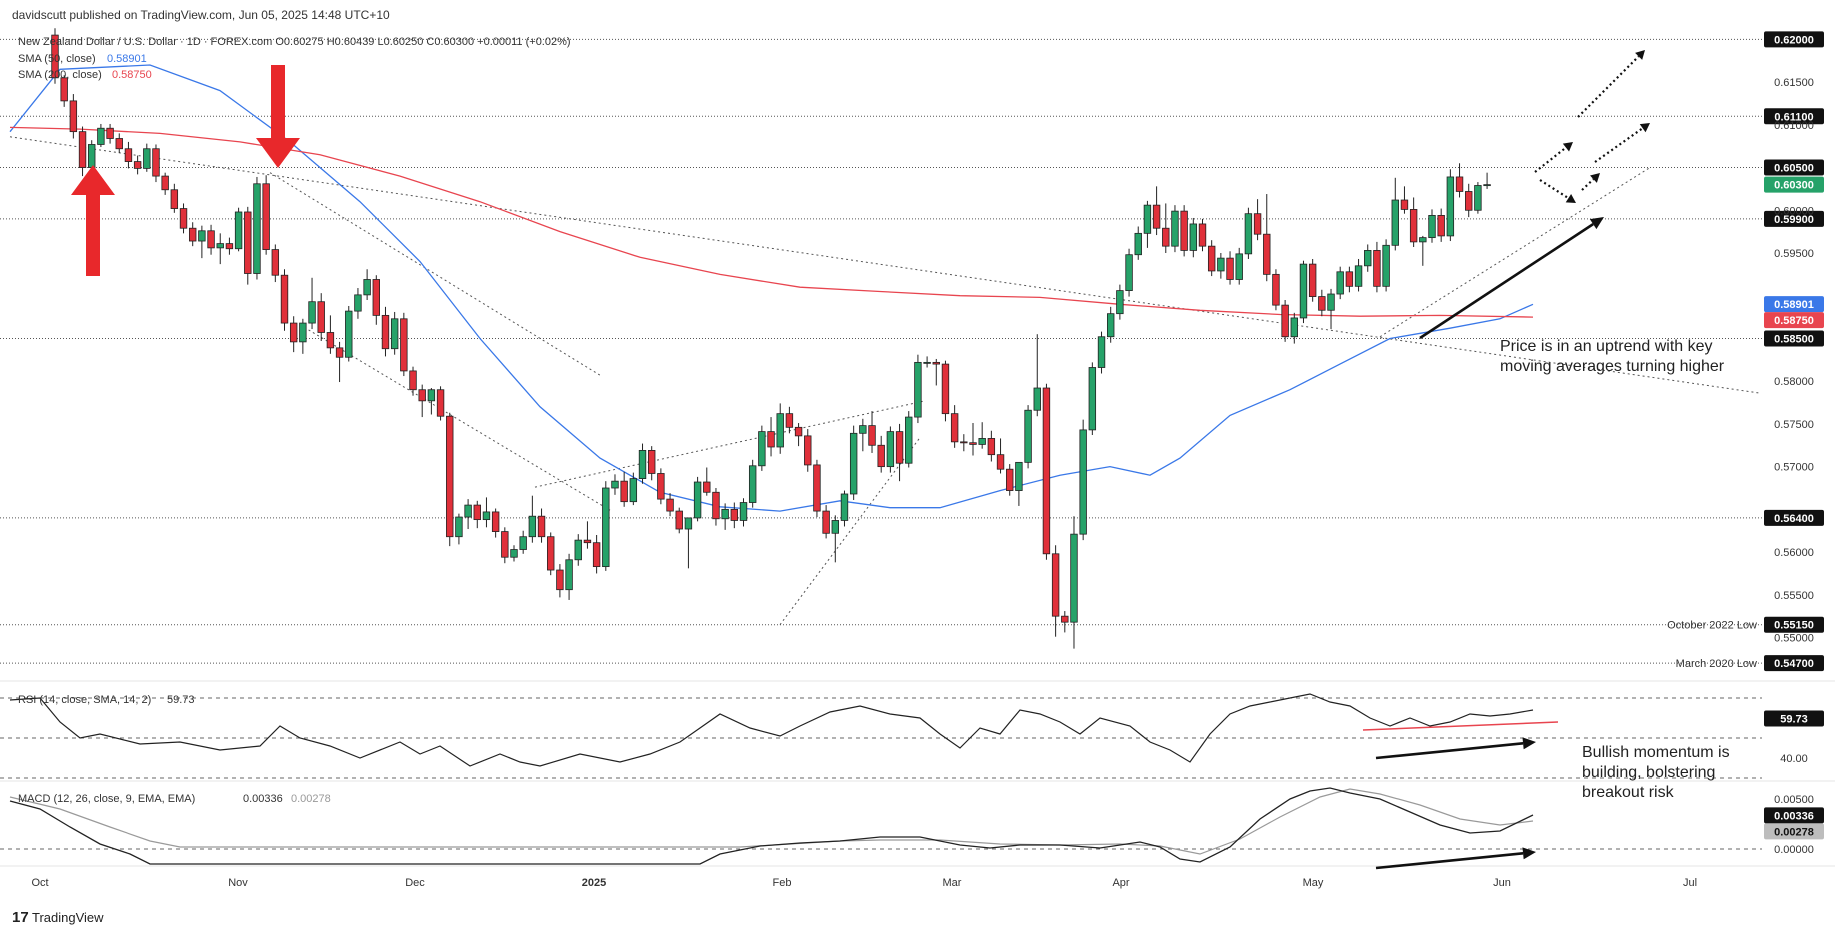  What do you see at coordinates (1120, 883) in the screenshot?
I see `time-tick-label: Apr` at bounding box center [1120, 883].